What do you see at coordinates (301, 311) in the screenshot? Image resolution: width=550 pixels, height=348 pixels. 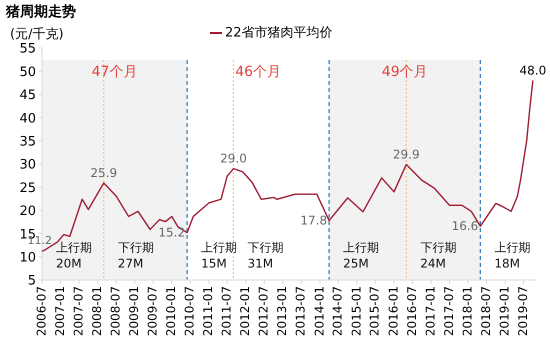 I see `x-tick-label: 2013-07` at bounding box center [301, 311].